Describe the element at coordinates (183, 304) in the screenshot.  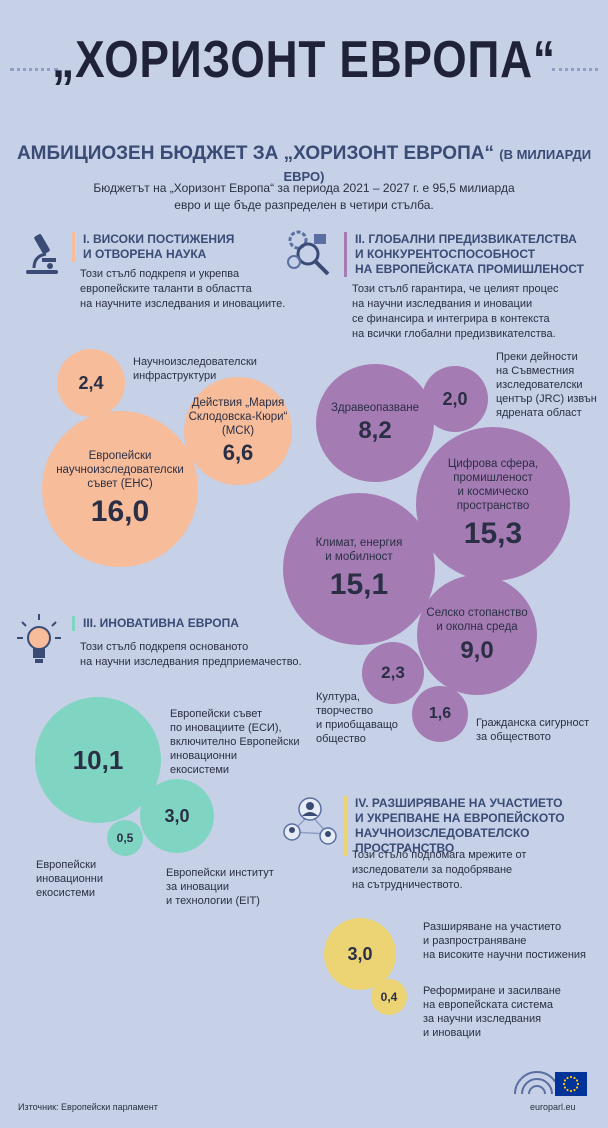
I see `desc-line: на научните изследвания и иновациите.` at that location.